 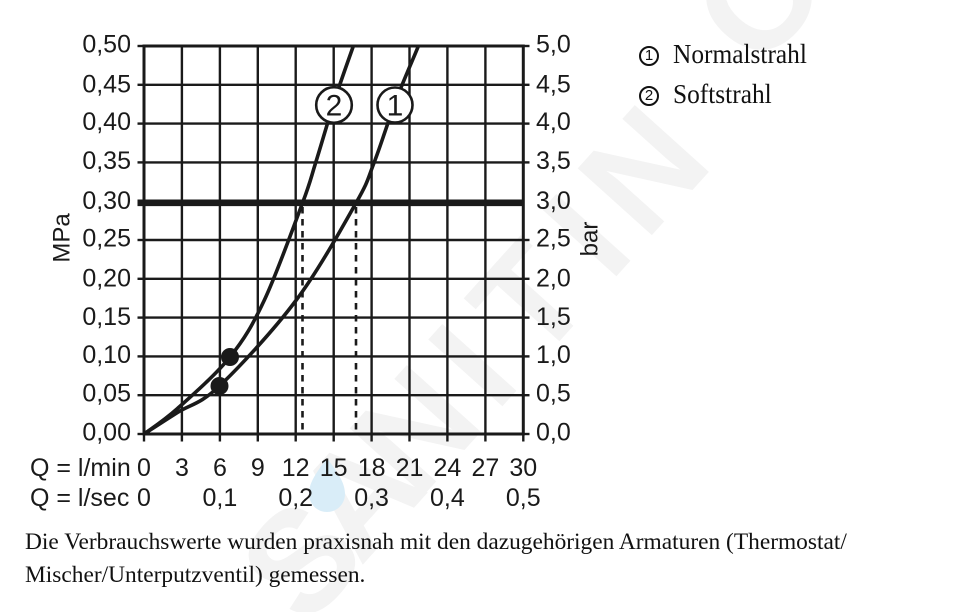 What do you see at coordinates (334, 468) in the screenshot?
I see `svg-text: 15` at bounding box center [334, 468].